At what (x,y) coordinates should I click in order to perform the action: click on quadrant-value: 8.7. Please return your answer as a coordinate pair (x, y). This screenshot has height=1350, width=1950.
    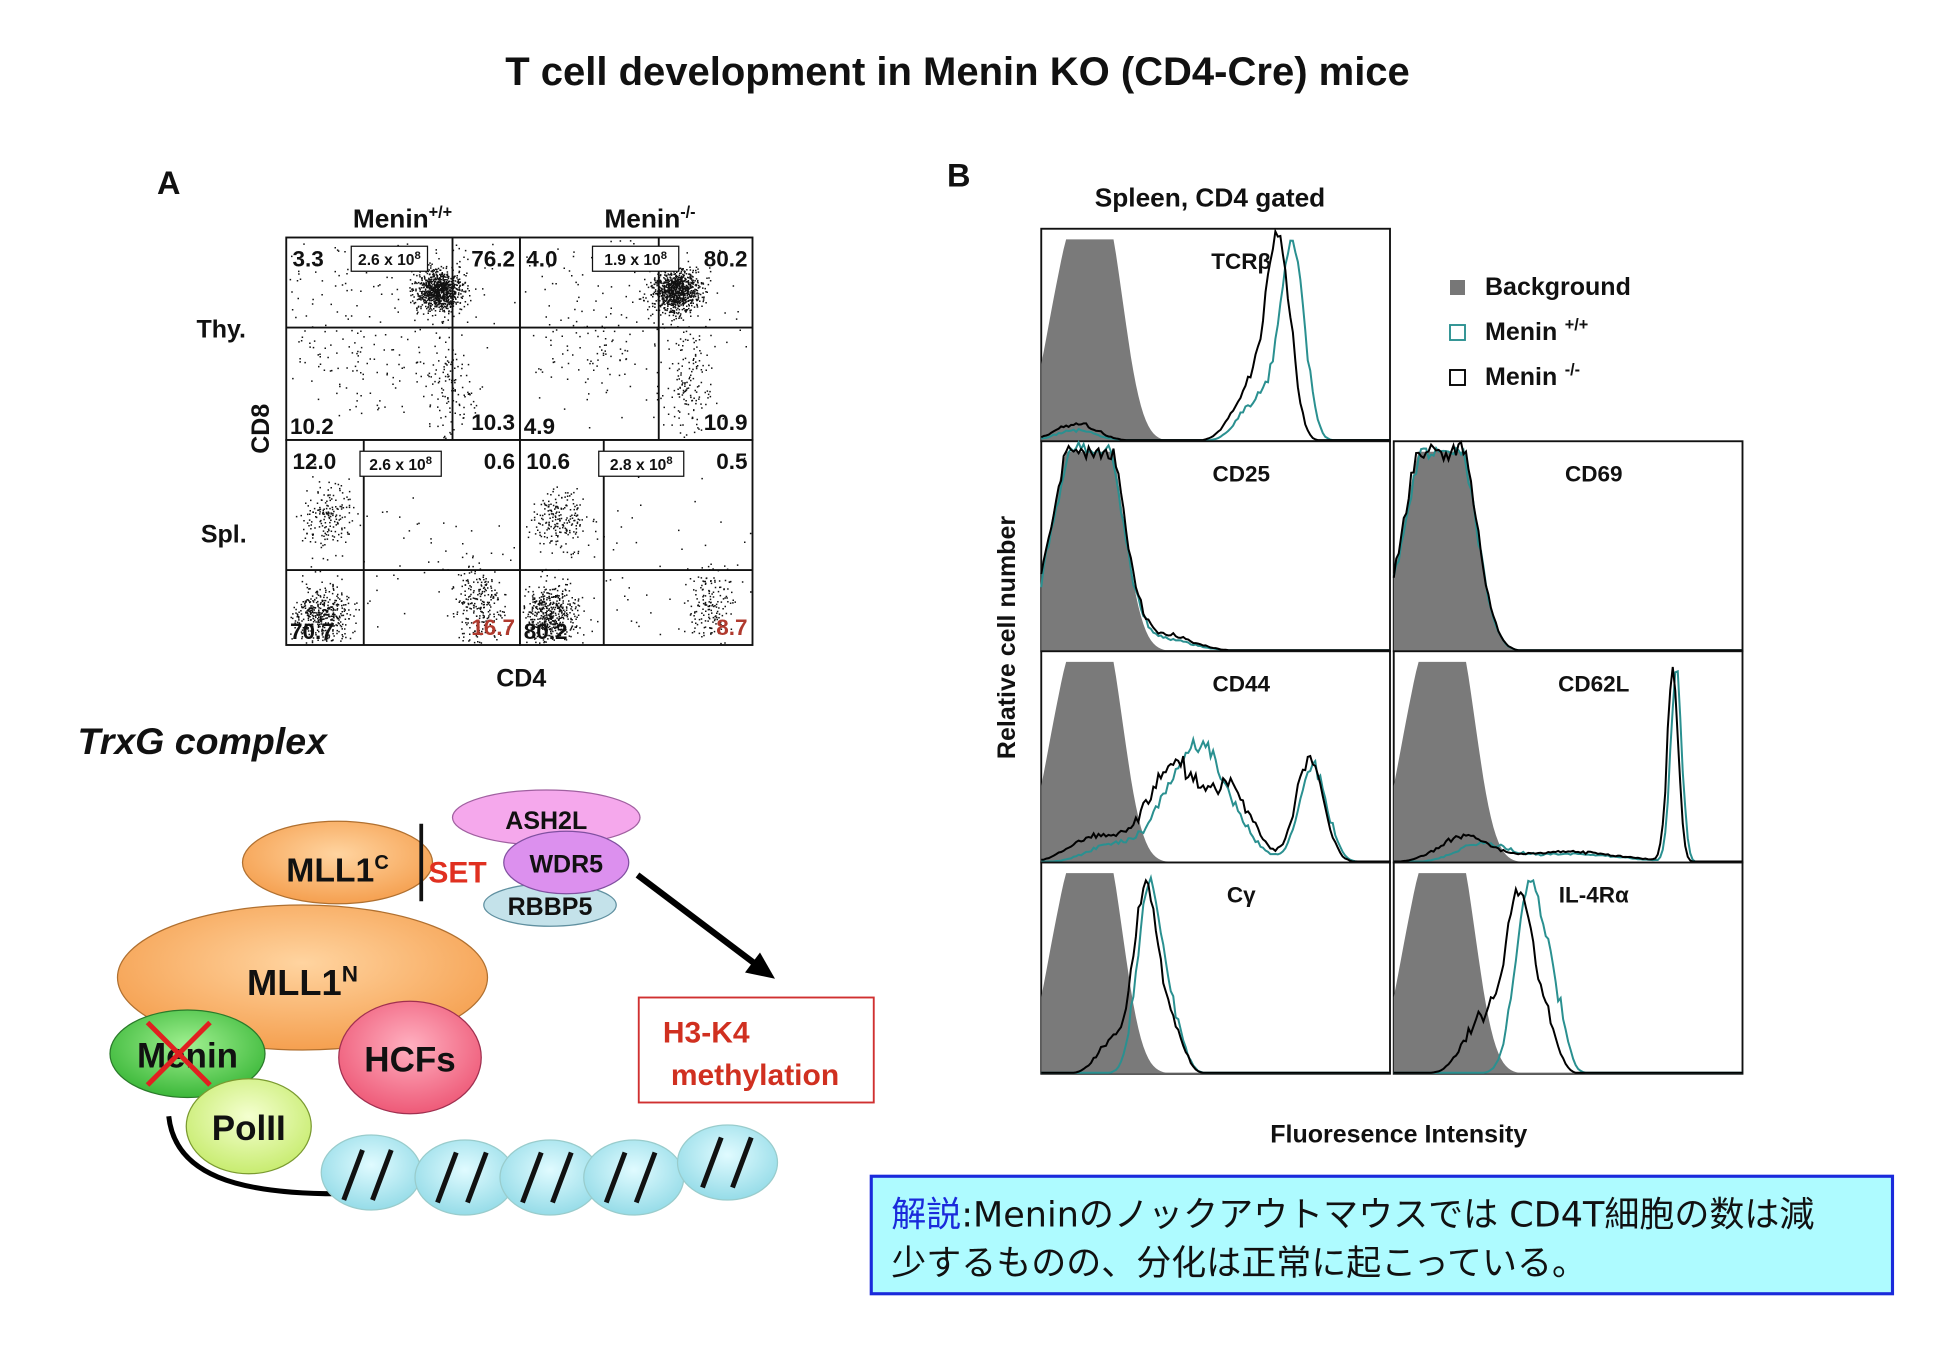
    Looking at the image, I should click on (731, 627).